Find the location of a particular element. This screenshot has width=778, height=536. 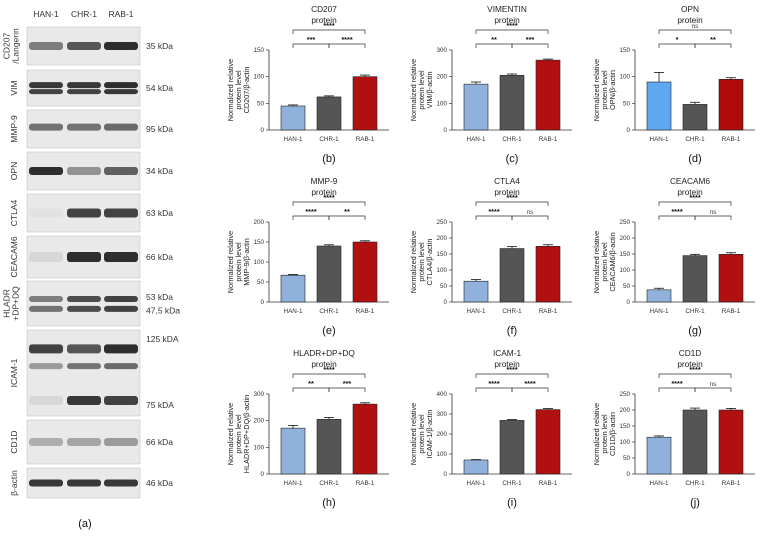

kda-label: 66 kDa is located at coordinates (159, 257).